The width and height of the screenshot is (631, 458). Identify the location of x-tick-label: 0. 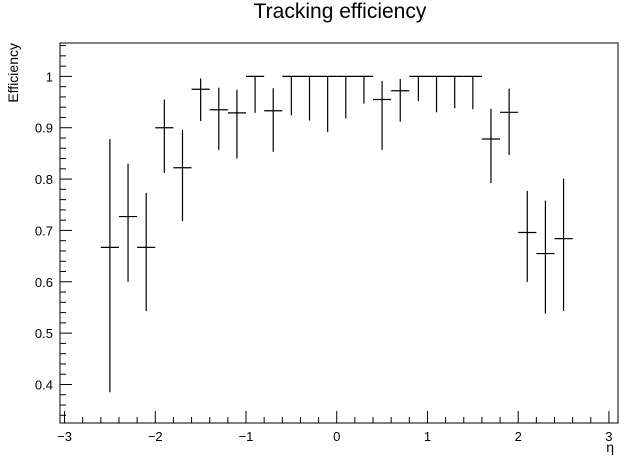
(336, 436).